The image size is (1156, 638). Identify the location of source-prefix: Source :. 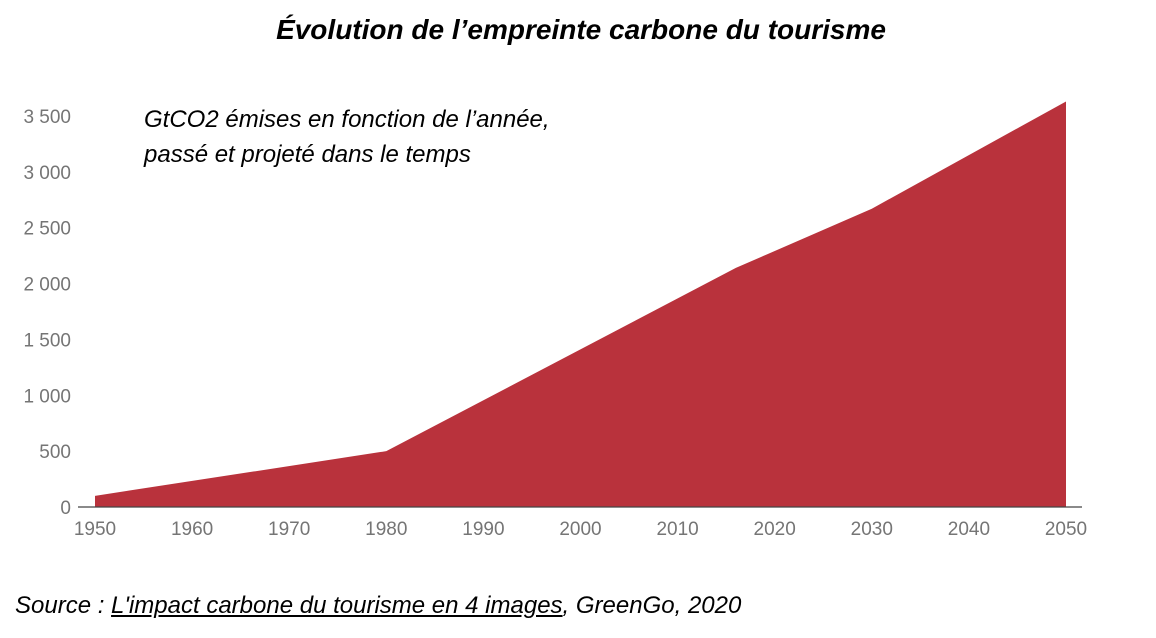
(63, 605).